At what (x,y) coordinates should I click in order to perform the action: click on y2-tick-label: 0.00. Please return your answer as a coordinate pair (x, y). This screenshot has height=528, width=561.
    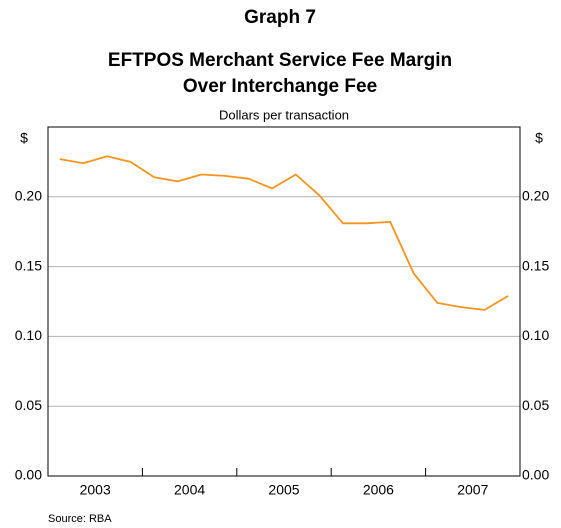
    Looking at the image, I should click on (535, 475).